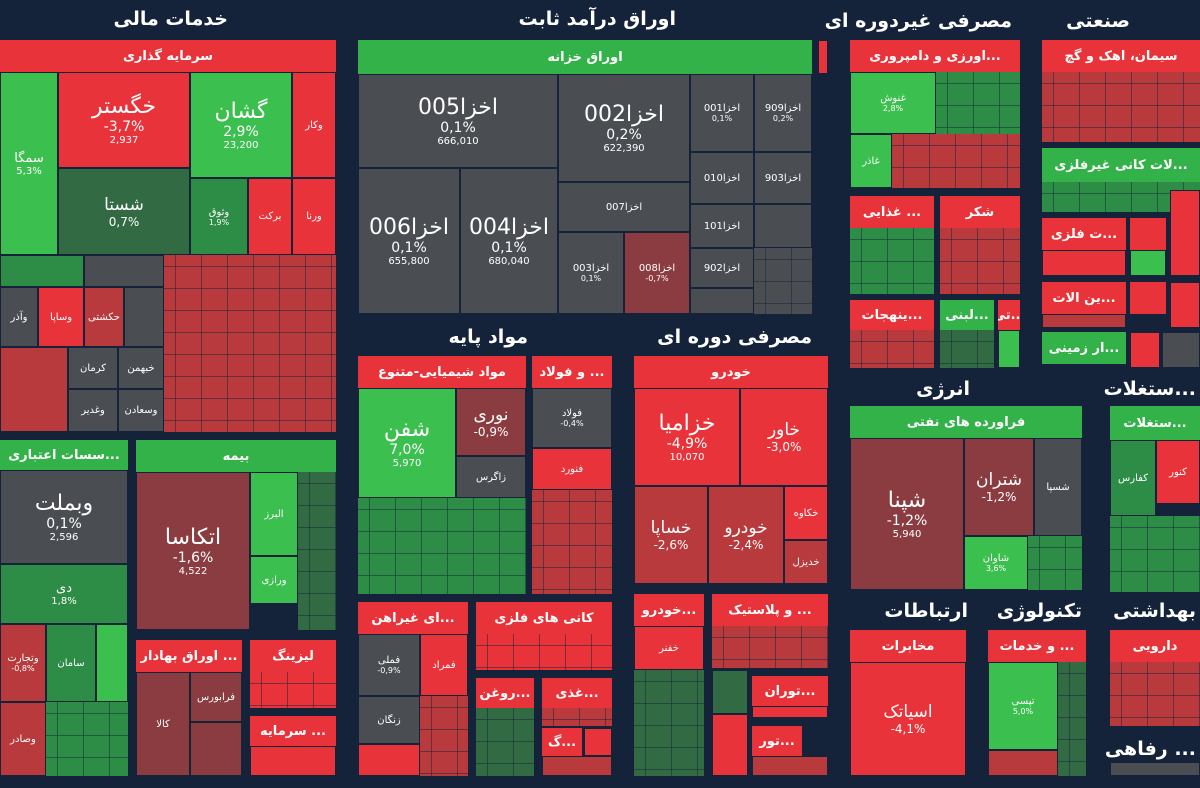 Image resolution: width=1200 pixels, height=788 pixels. Describe the element at coordinates (19, 317) in the screenshot. I see `ticker-tile-vazar: وآذر` at that location.